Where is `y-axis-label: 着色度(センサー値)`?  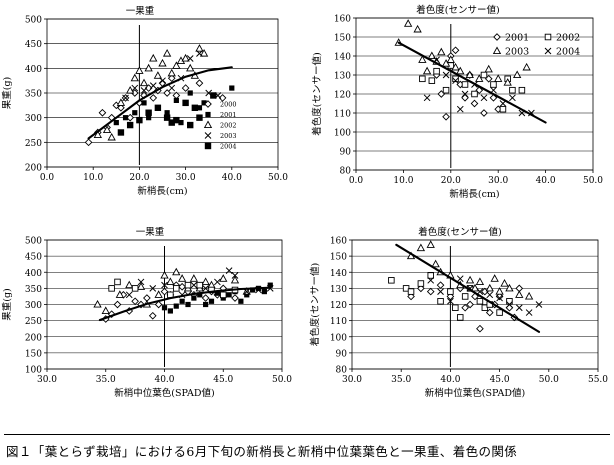
y-axis-label: 着色度(センサー値) is located at coordinates (315, 304).